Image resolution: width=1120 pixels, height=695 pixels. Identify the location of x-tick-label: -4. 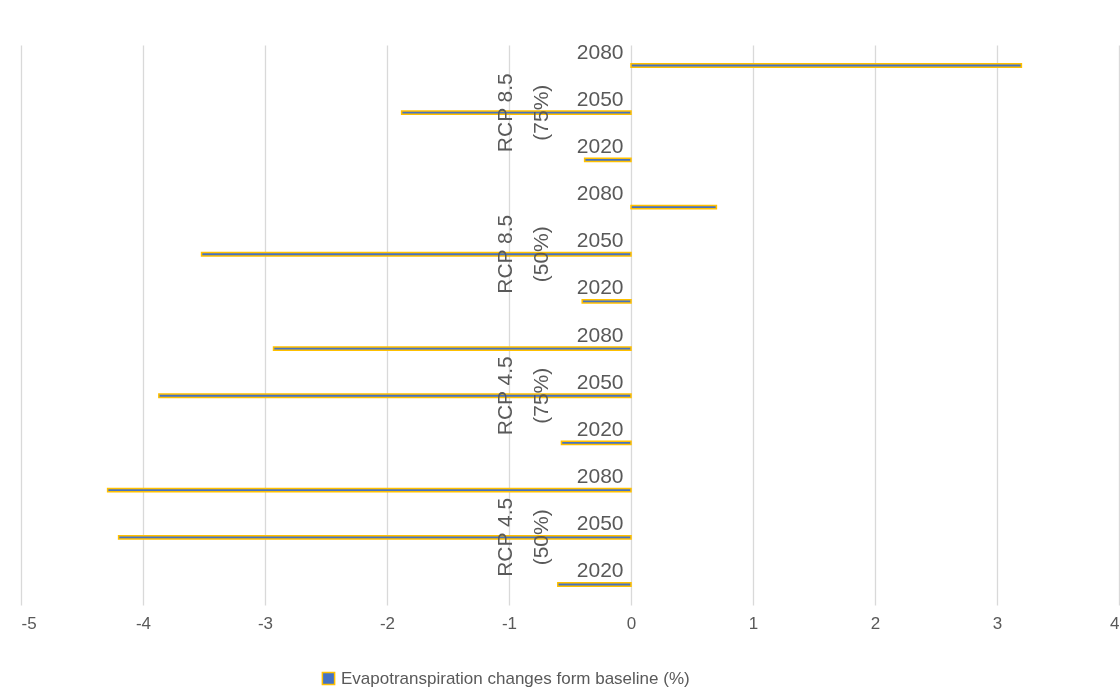
(143, 623).